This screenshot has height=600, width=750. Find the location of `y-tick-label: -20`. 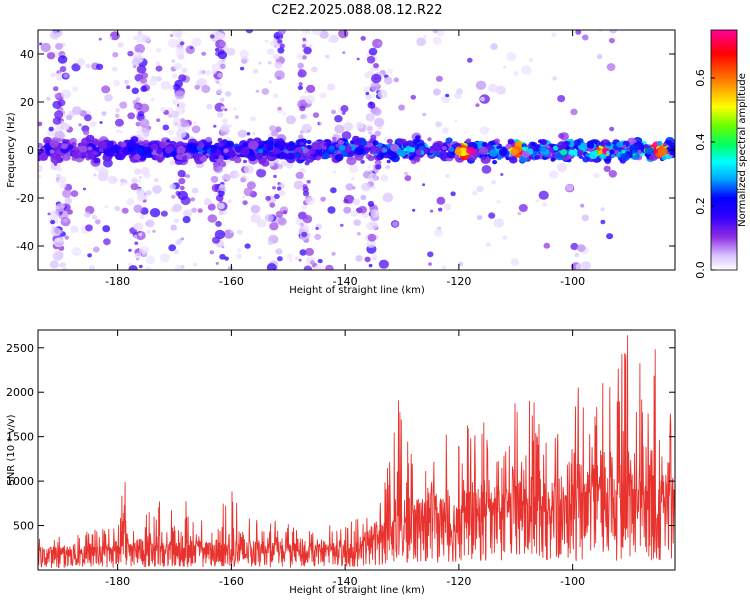

y-tick-label: -20 is located at coordinates (25, 198).